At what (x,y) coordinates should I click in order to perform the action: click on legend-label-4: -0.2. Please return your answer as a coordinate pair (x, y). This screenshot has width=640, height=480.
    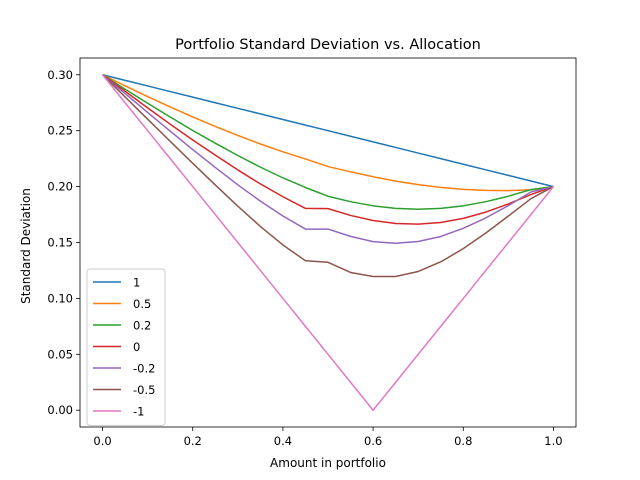
    Looking at the image, I should click on (144, 369).